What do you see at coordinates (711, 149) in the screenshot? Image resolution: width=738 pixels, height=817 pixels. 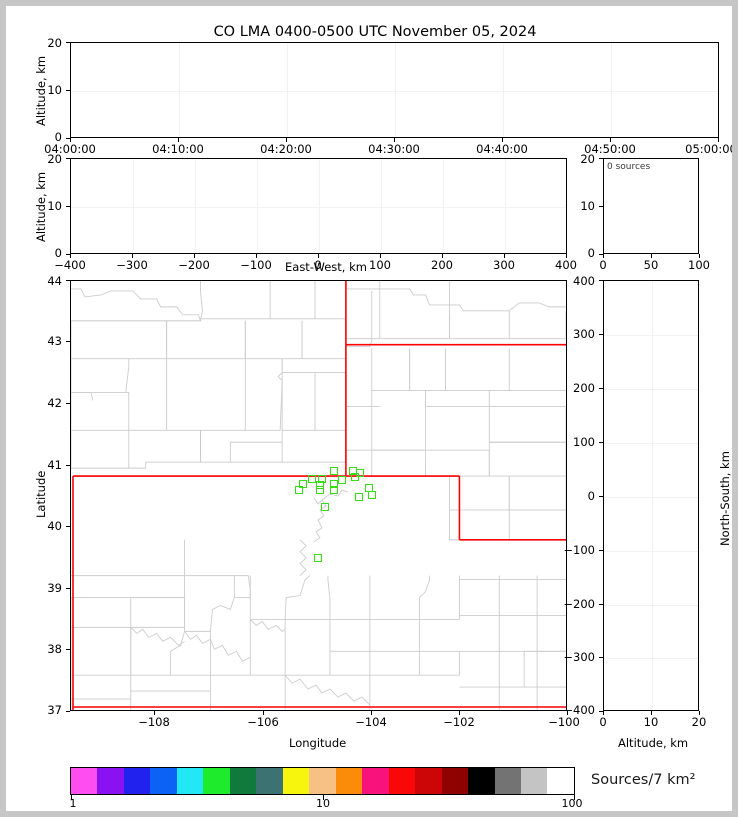 I see `ticklabel-time-6: 05:00:00` at bounding box center [711, 149].